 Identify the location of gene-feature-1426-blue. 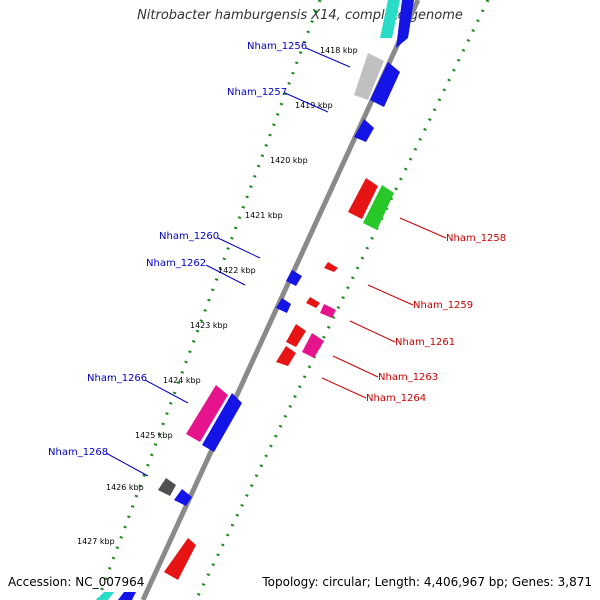
(183, 497).